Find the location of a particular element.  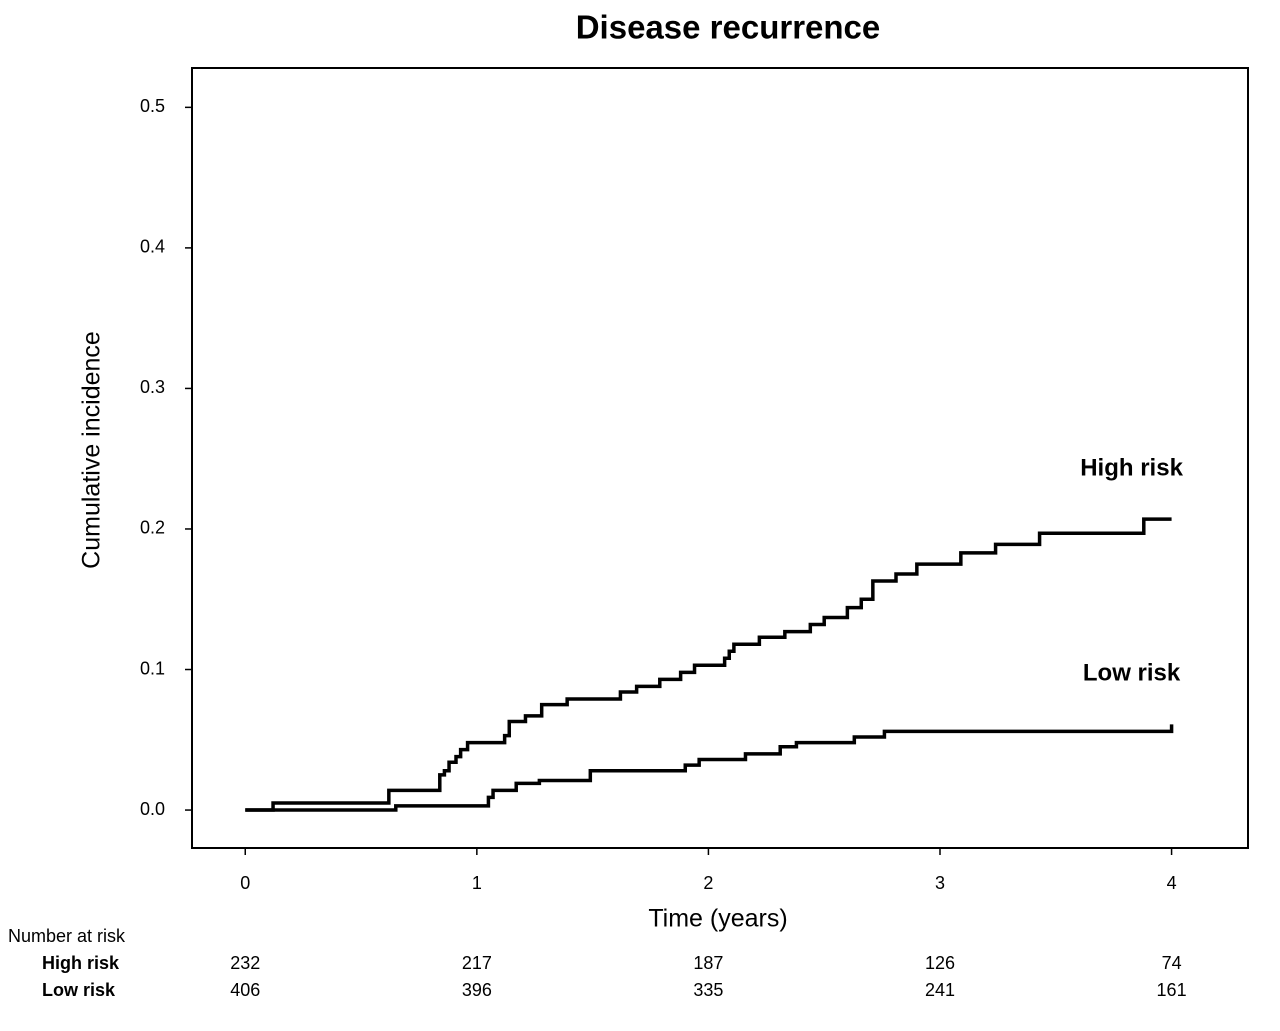

y-tick-label: 0.5 is located at coordinates (152, 106).